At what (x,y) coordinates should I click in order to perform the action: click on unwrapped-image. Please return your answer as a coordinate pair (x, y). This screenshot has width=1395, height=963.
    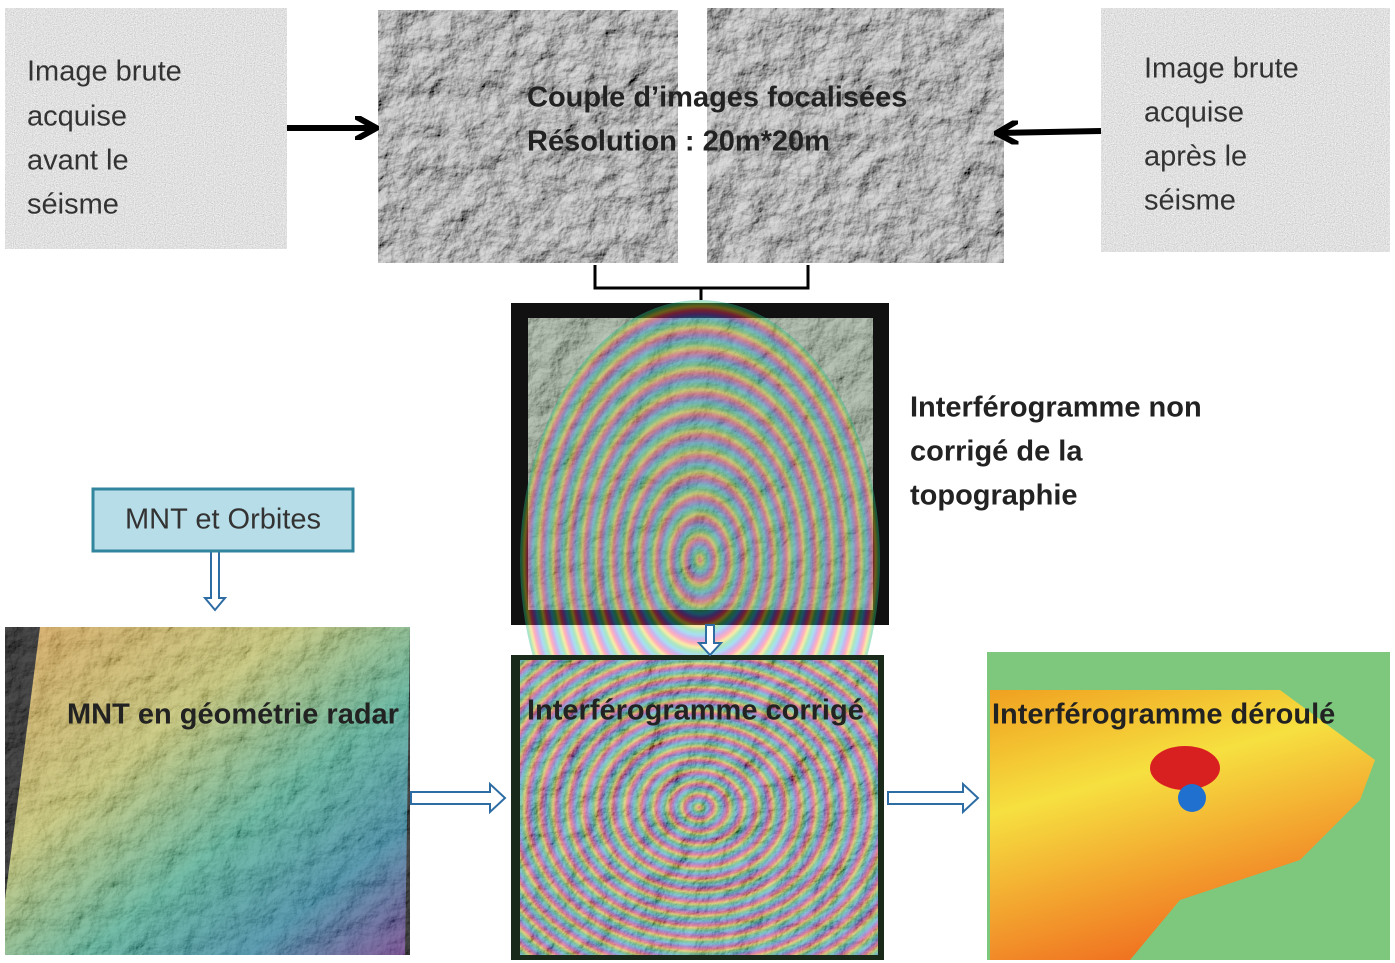
    Looking at the image, I should click on (1182, 825).